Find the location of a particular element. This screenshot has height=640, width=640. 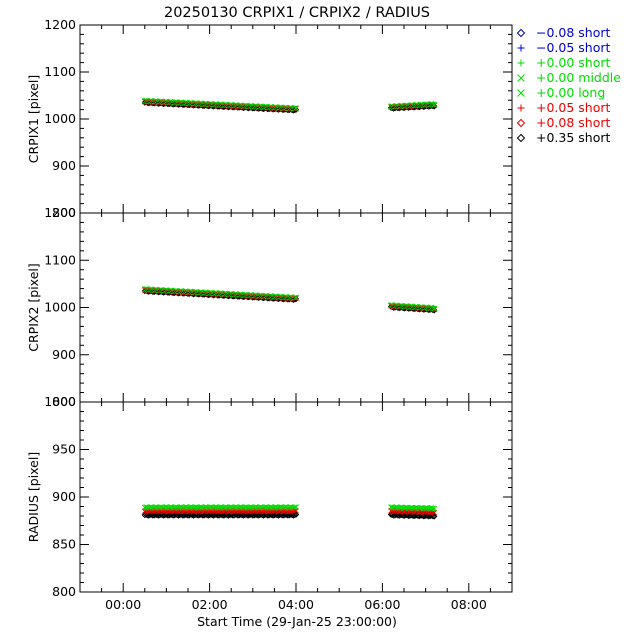

y-axis-label: CRPIX2 [pixel] is located at coordinates (33, 307).